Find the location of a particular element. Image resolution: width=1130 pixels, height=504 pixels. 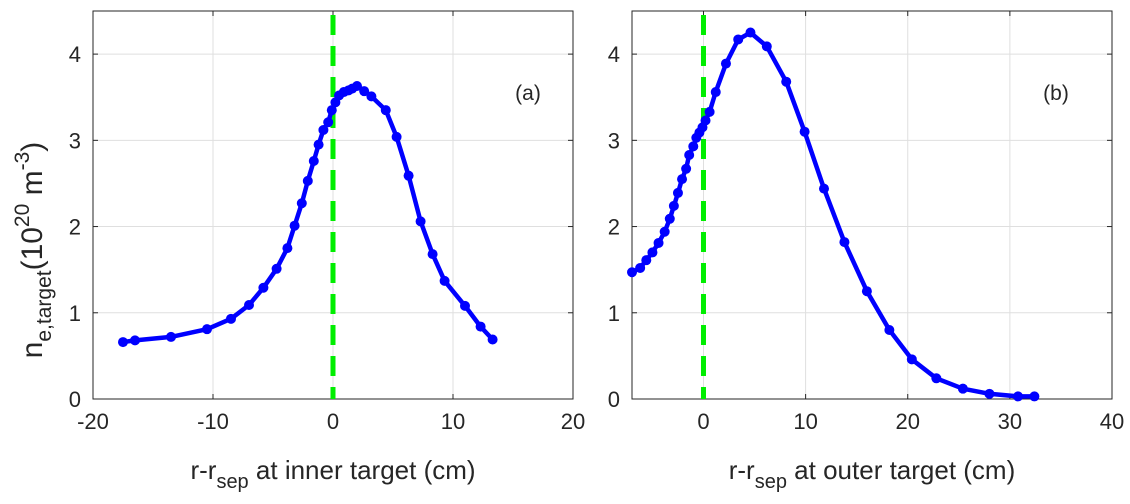

x-tick-label: -20 is located at coordinates (93, 421).